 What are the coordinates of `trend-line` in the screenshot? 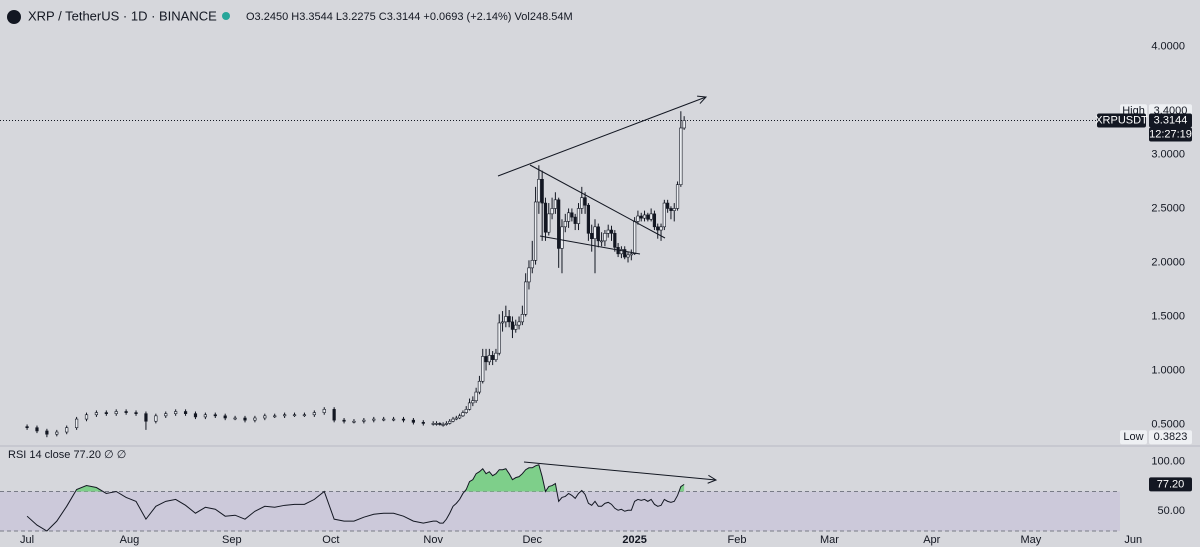 It's located at (601, 137).